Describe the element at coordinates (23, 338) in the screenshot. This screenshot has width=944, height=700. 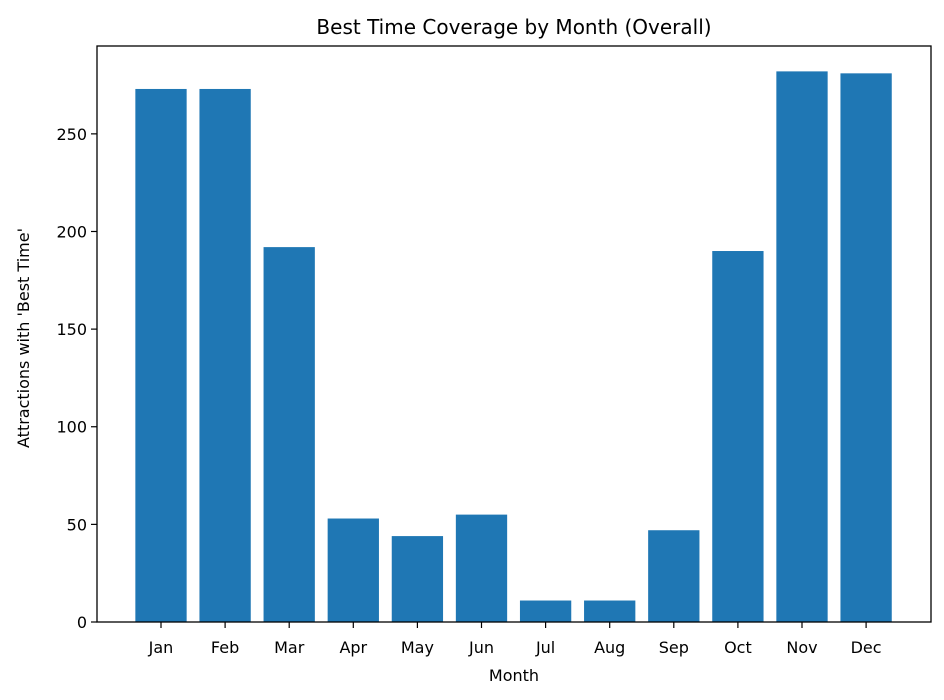
I see `y-axis-label: Attractions with 'Best Time'` at that location.